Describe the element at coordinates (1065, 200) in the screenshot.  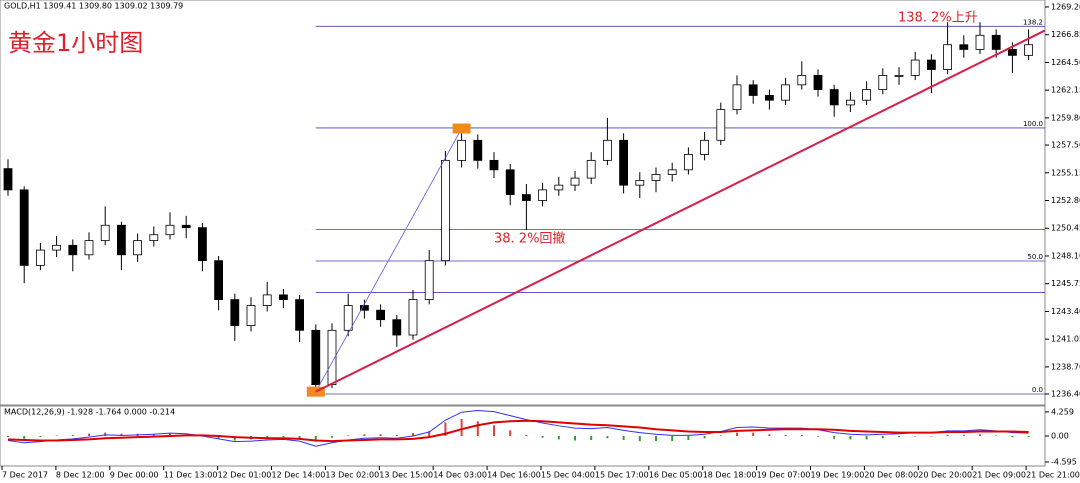
I see `y-tick-label: 1252.80` at that location.